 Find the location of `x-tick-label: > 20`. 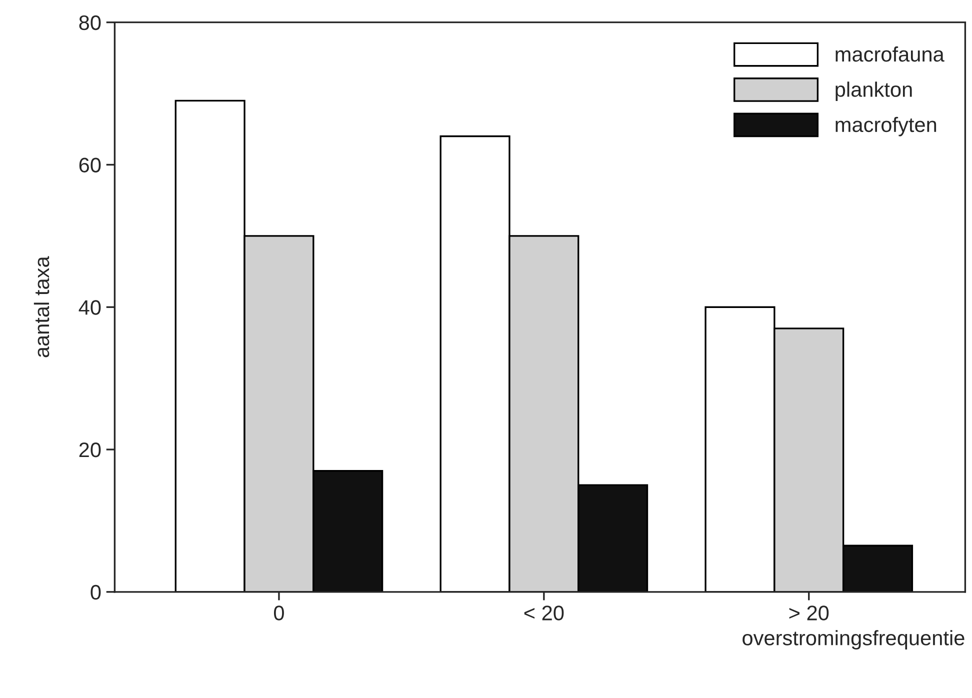

x-tick-label: > 20 is located at coordinates (809, 613).